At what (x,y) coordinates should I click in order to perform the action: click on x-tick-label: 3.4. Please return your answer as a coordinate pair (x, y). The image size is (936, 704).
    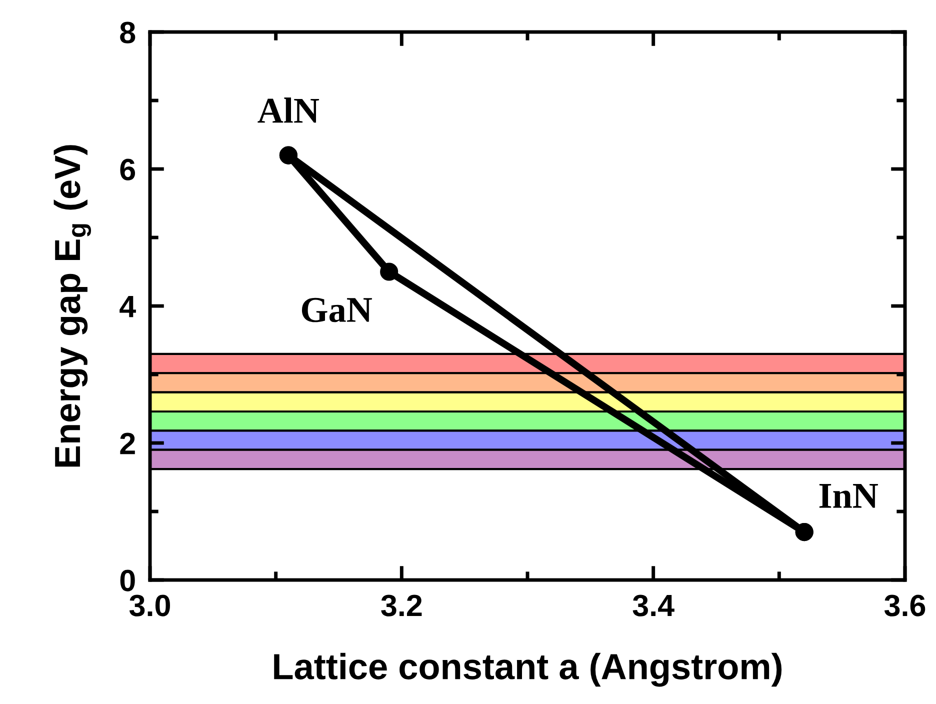
    Looking at the image, I should click on (653, 605).